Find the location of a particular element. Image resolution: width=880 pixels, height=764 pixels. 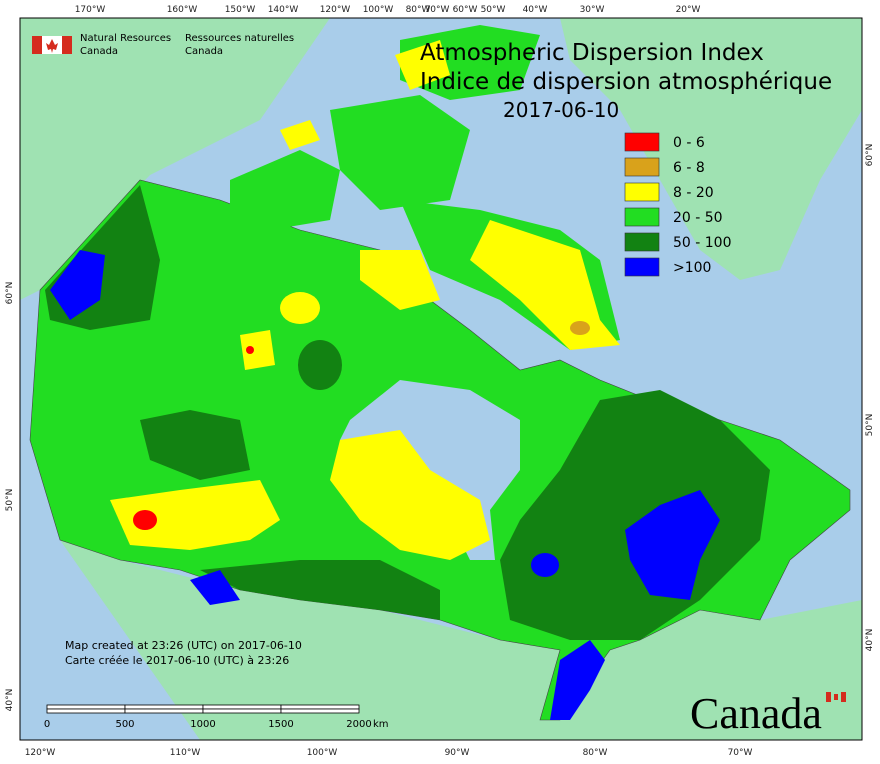

legend: 0 - 6 6 - 8 8 - 20 20 - 50 50 - 100 >100 is located at coordinates (678, 204).